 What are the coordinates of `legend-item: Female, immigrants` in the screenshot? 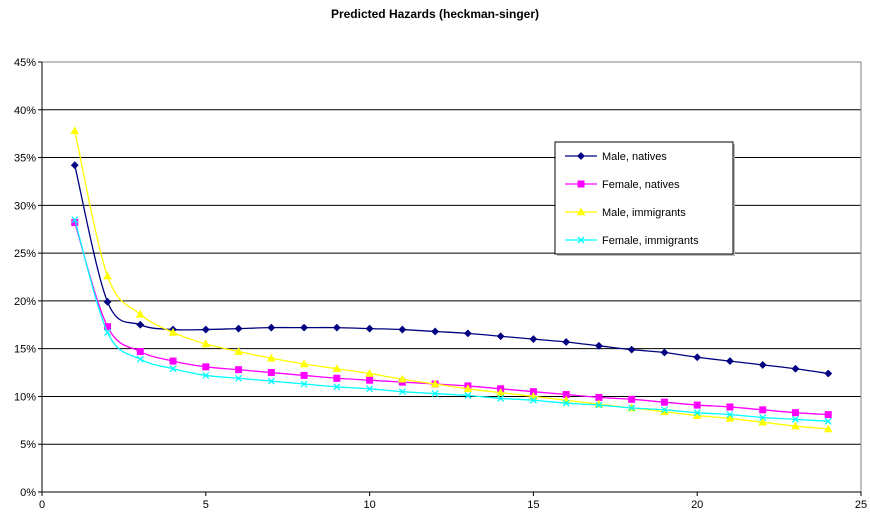 It's located at (632, 241).